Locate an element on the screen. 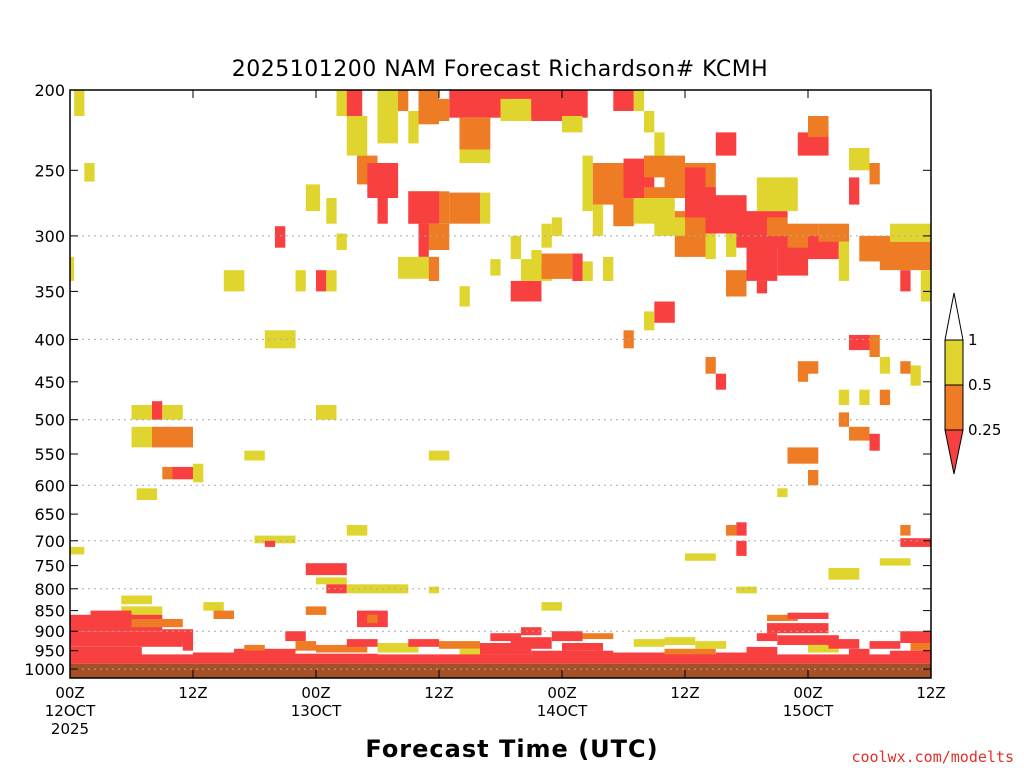  x-tick-label: 2025 is located at coordinates (70, 729).